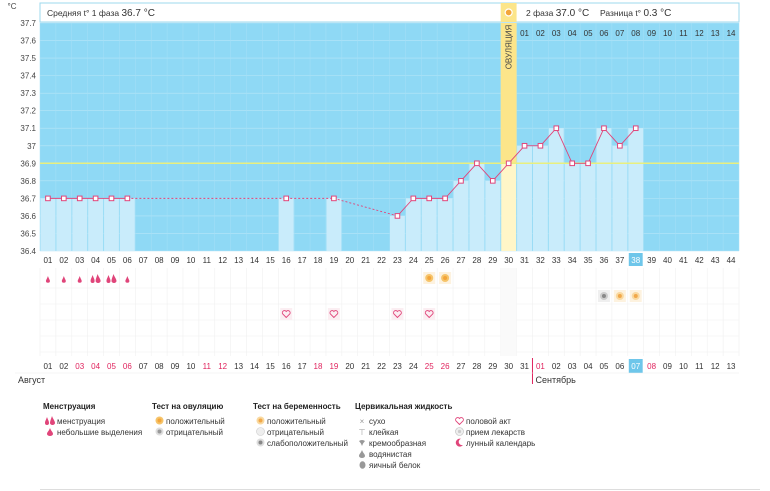 The image size is (770, 491). Describe the element at coordinates (260, 421) in the screenshot. I see `preg-positive-icon` at that location.